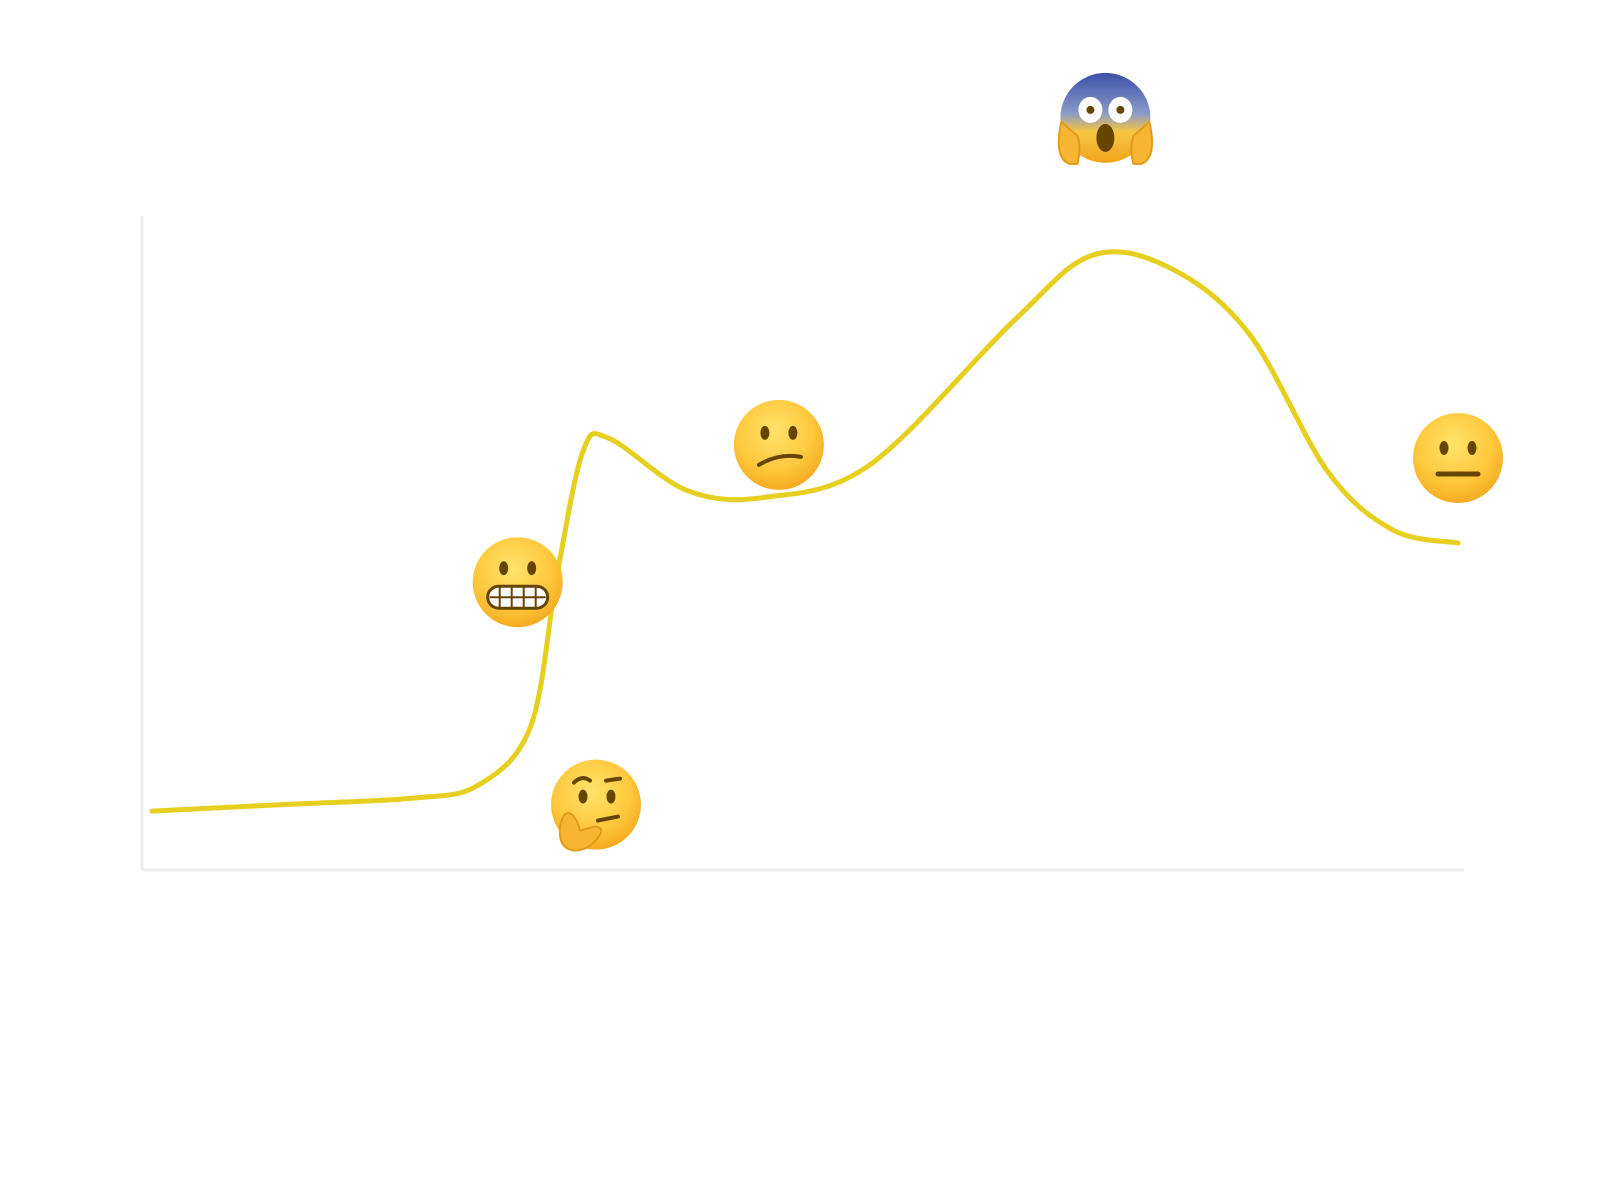 The image size is (1600, 1200). What do you see at coordinates (778, 444) in the screenshot?
I see `confused-face-icon` at bounding box center [778, 444].